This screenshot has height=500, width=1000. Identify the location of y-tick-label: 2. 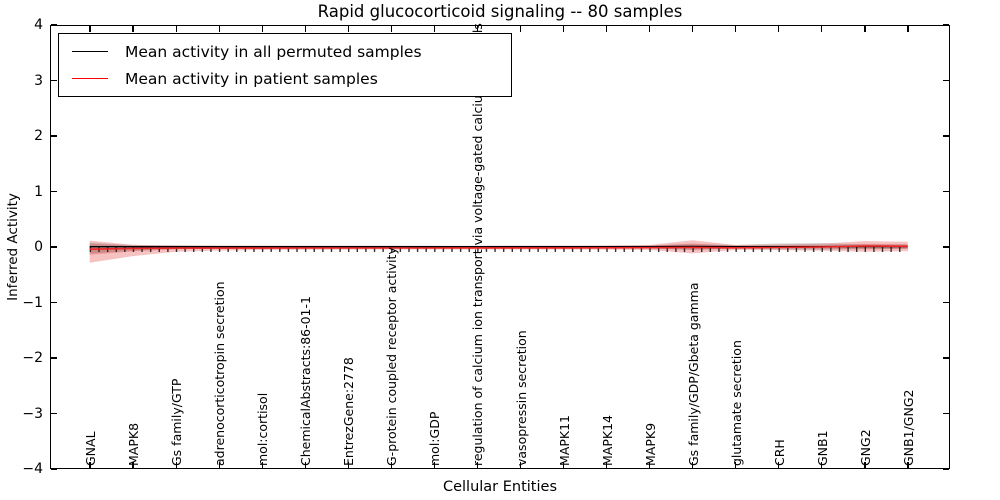
(38, 136).